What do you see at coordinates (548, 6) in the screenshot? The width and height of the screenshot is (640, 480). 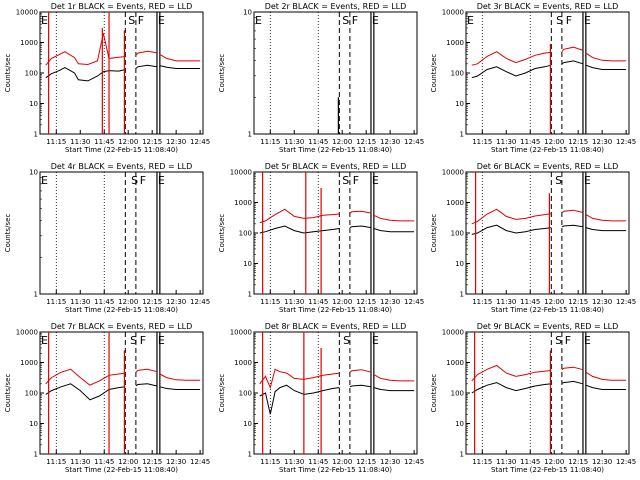 I see `panel-title: Det 3r BLACK = Events, RED = LLD` at bounding box center [548, 6].